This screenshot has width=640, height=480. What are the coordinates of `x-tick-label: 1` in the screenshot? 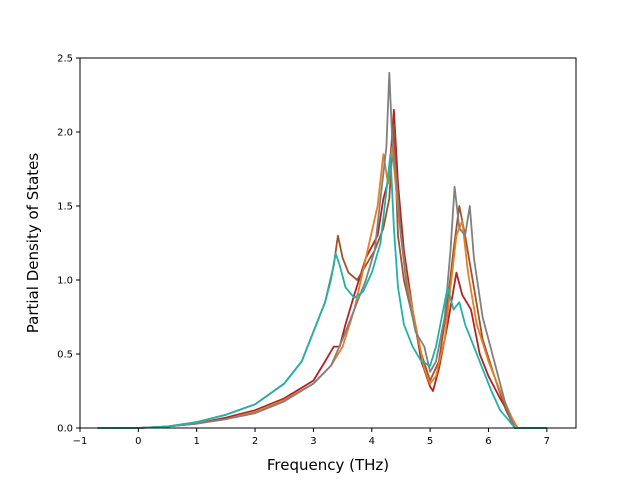 It's located at (197, 441).